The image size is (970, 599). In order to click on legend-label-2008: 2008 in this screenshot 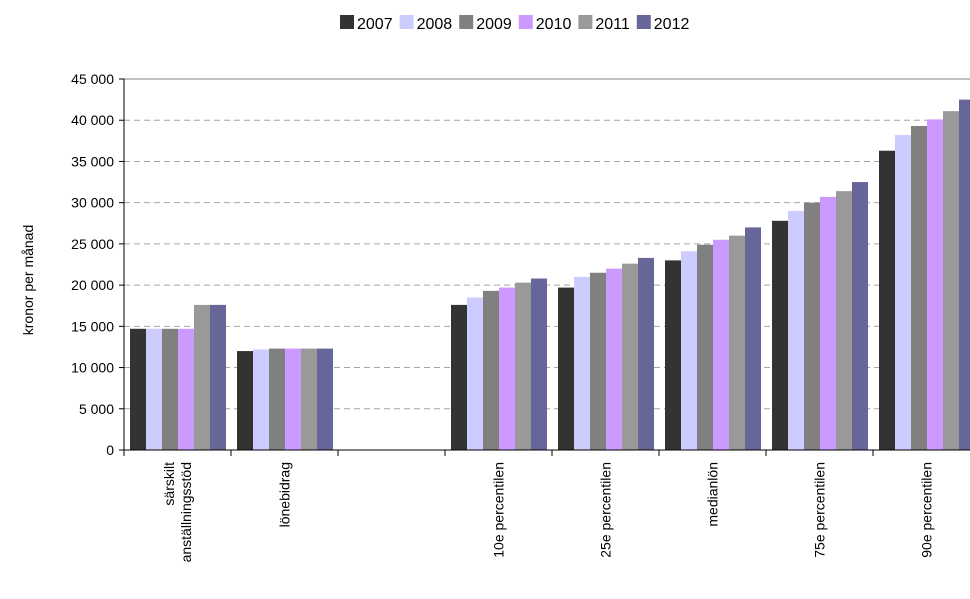, I will do `click(435, 24)`.